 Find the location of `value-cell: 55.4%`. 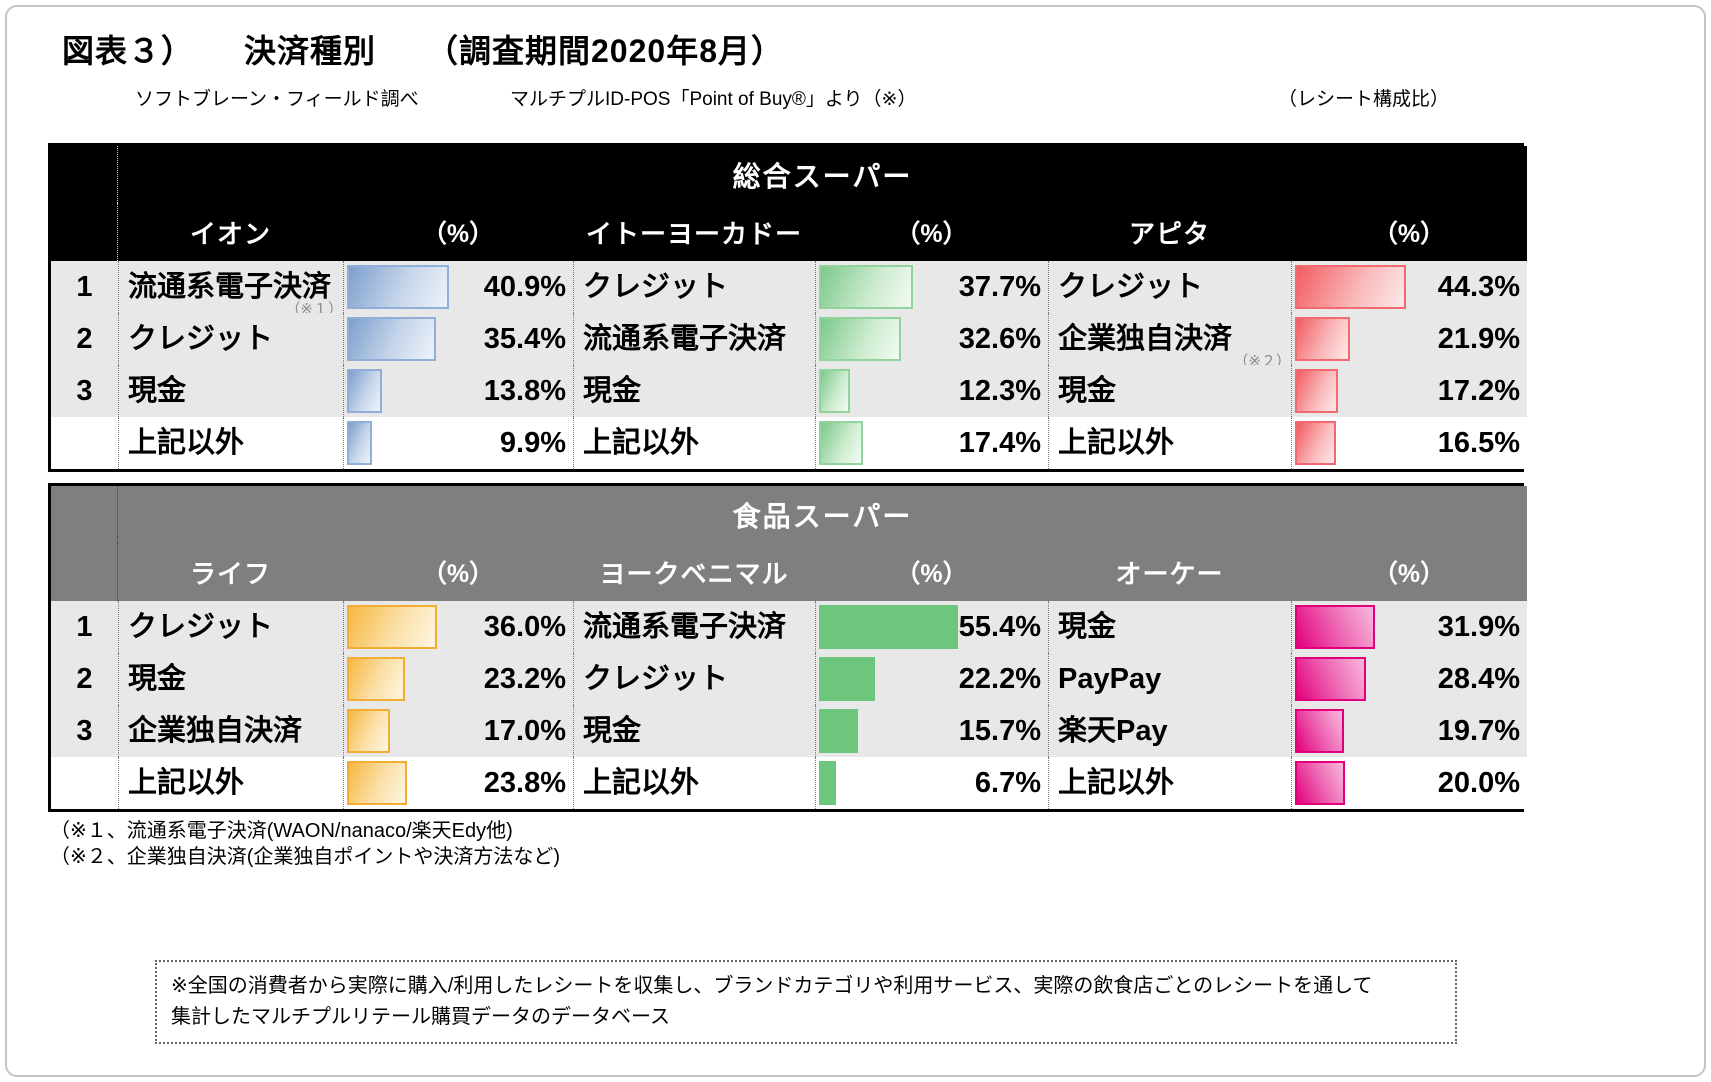

value-cell: 55.4% is located at coordinates (931, 627).